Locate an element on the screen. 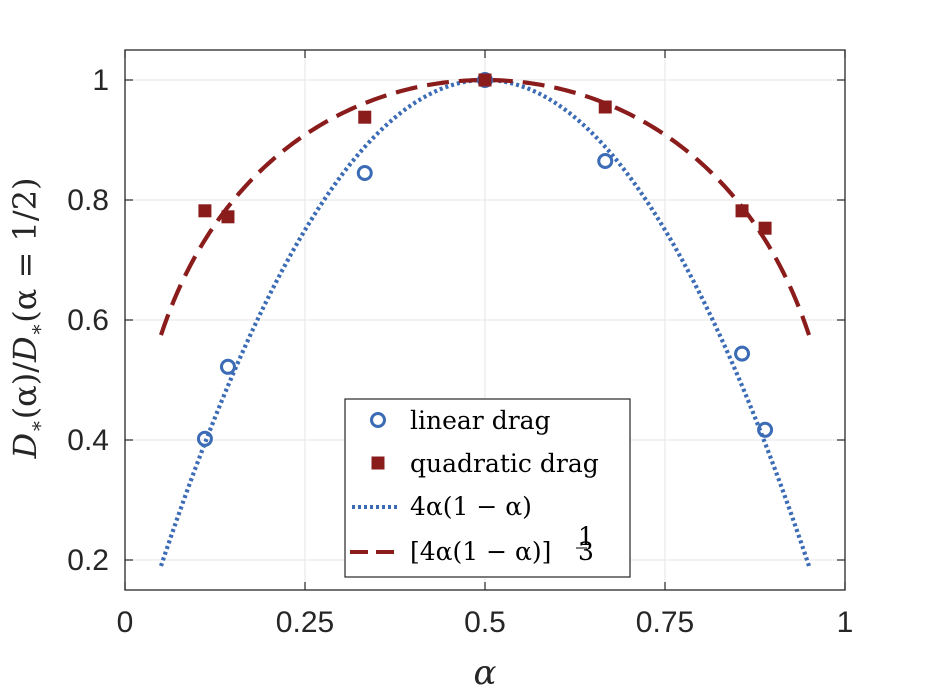  y-tick-label: 0.6 is located at coordinates (88, 320).